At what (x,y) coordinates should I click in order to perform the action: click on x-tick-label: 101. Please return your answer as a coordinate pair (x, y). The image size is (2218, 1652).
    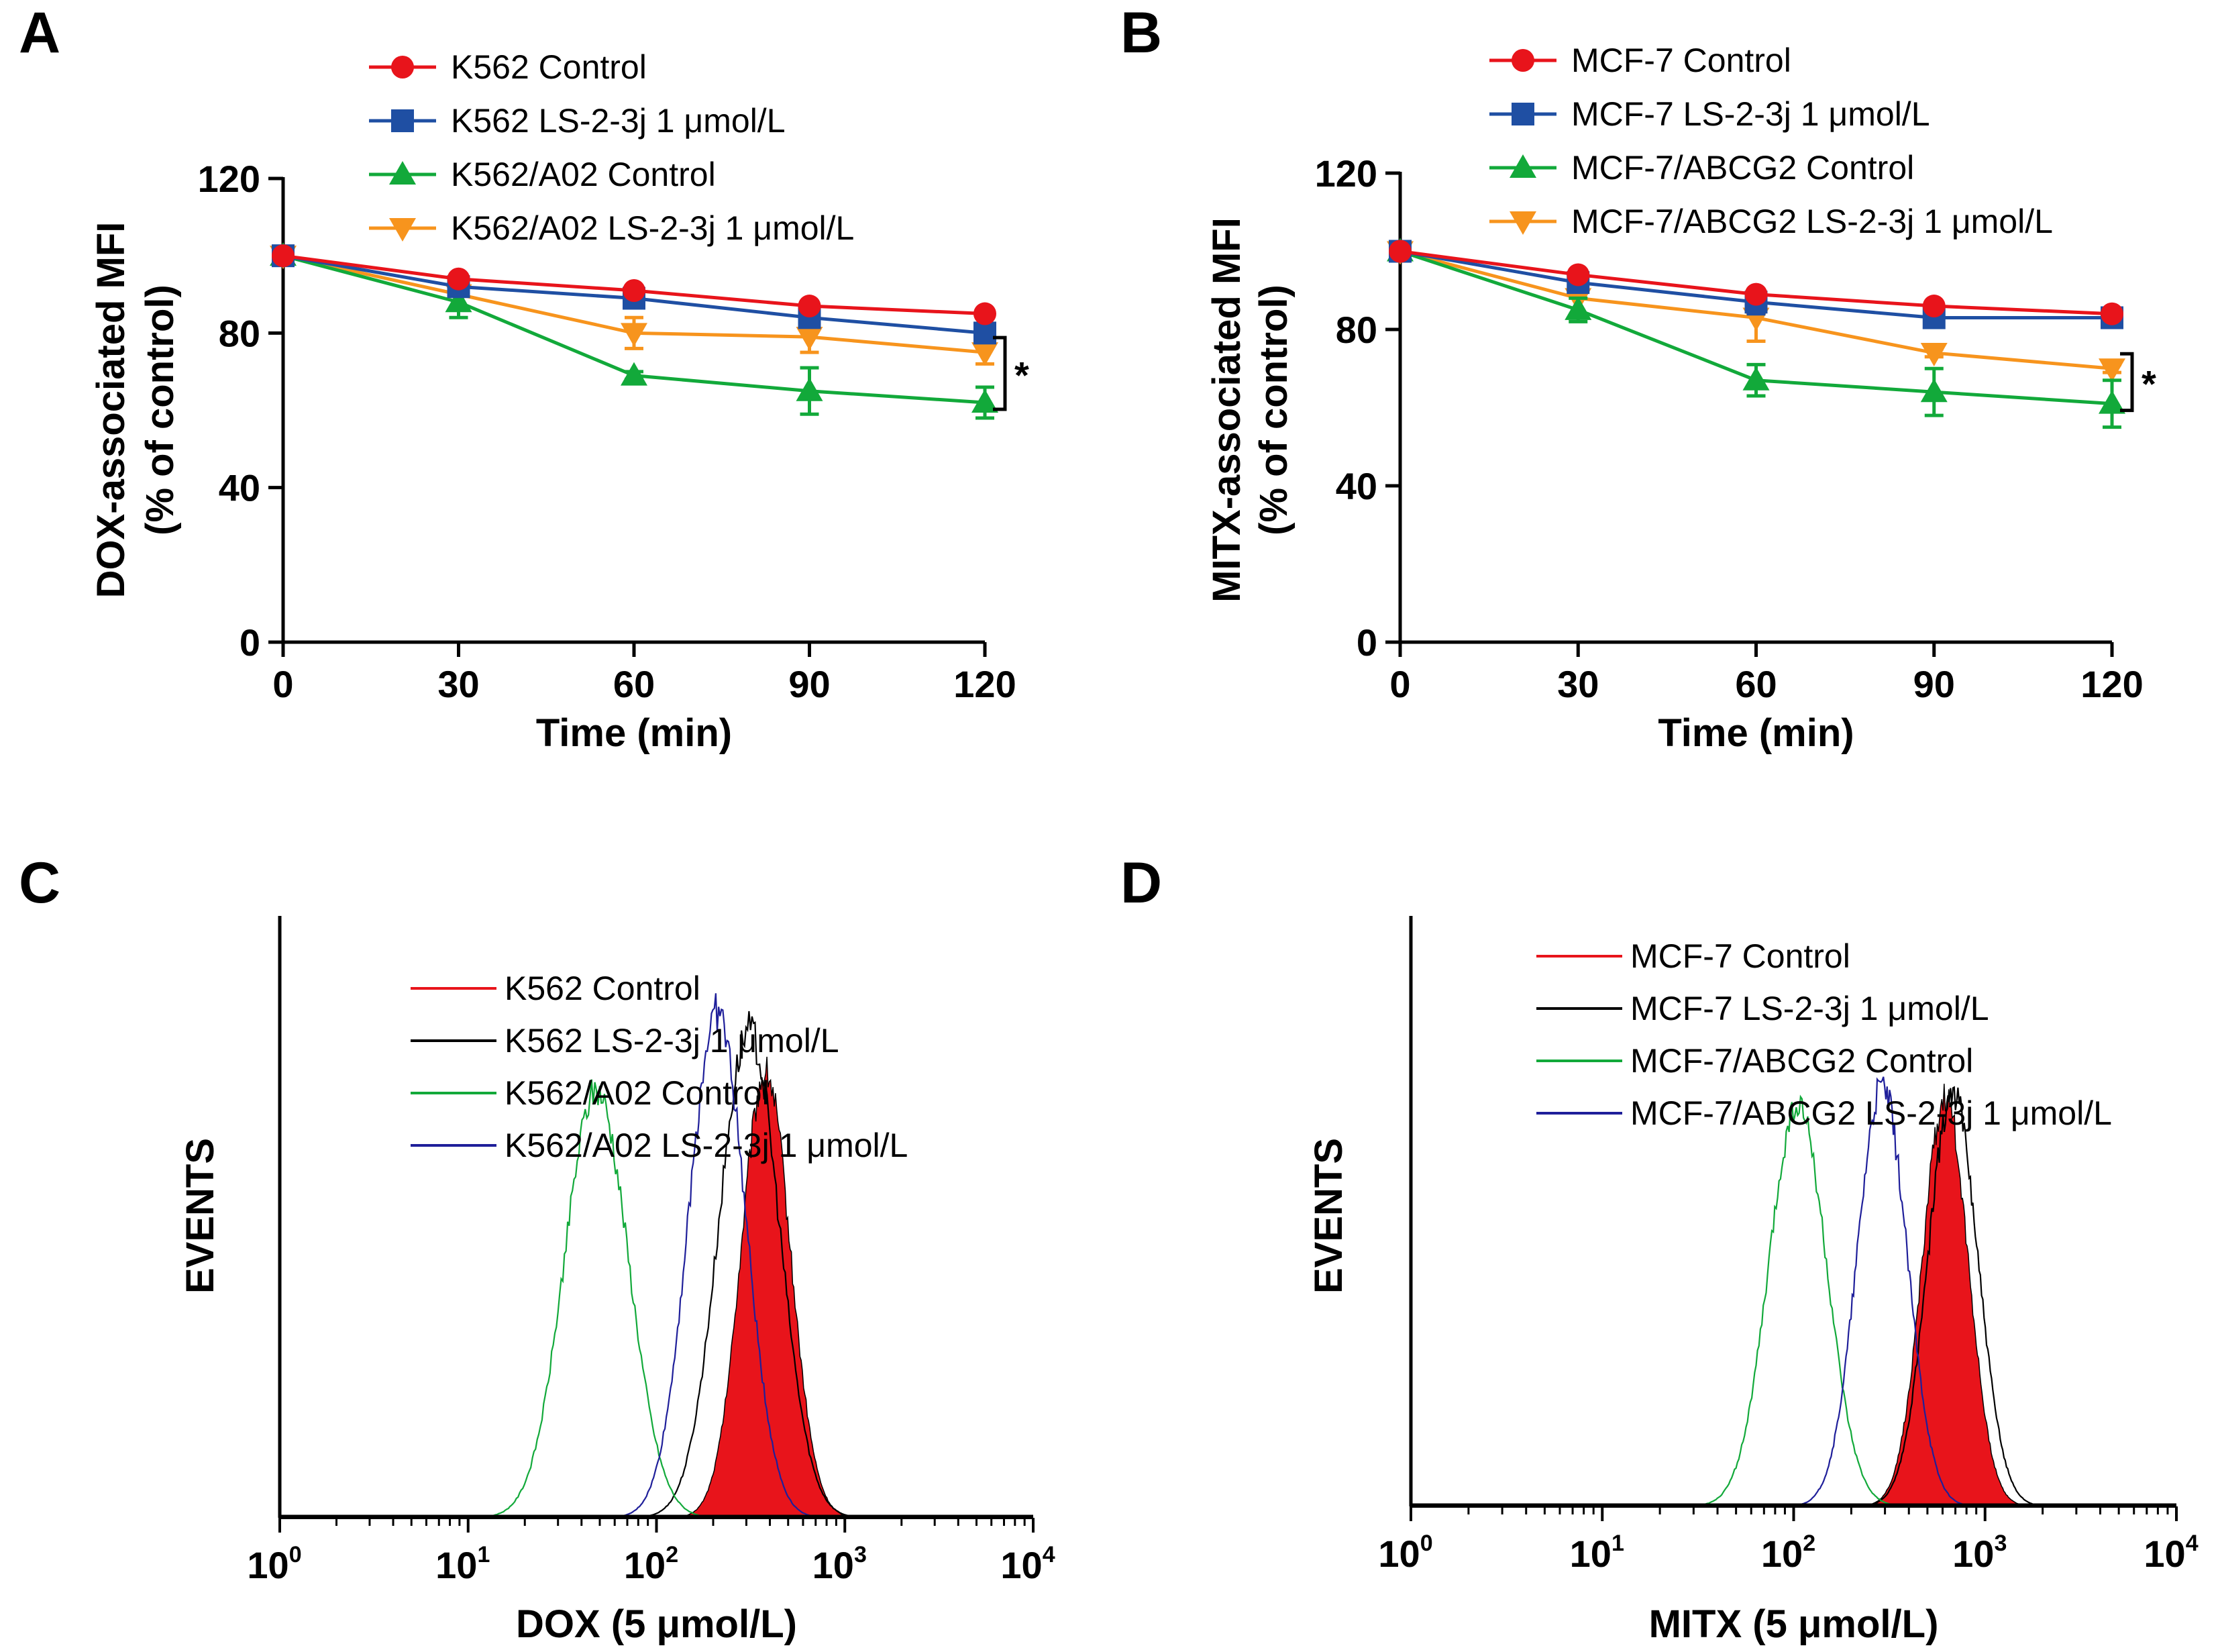
    Looking at the image, I should click on (1597, 1553).